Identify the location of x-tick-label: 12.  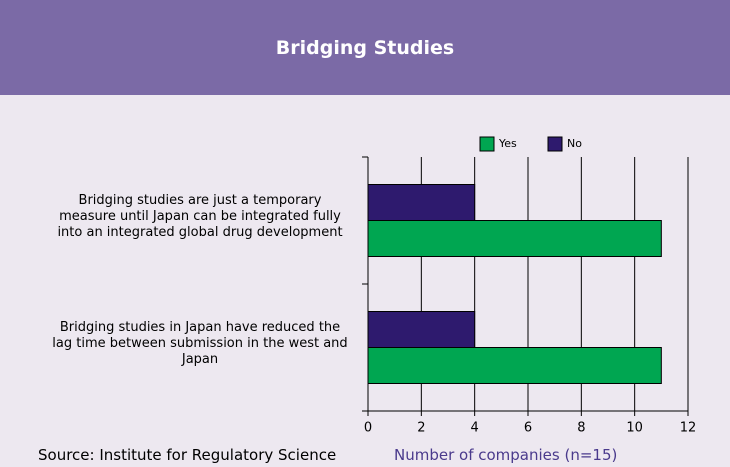
(688, 428).